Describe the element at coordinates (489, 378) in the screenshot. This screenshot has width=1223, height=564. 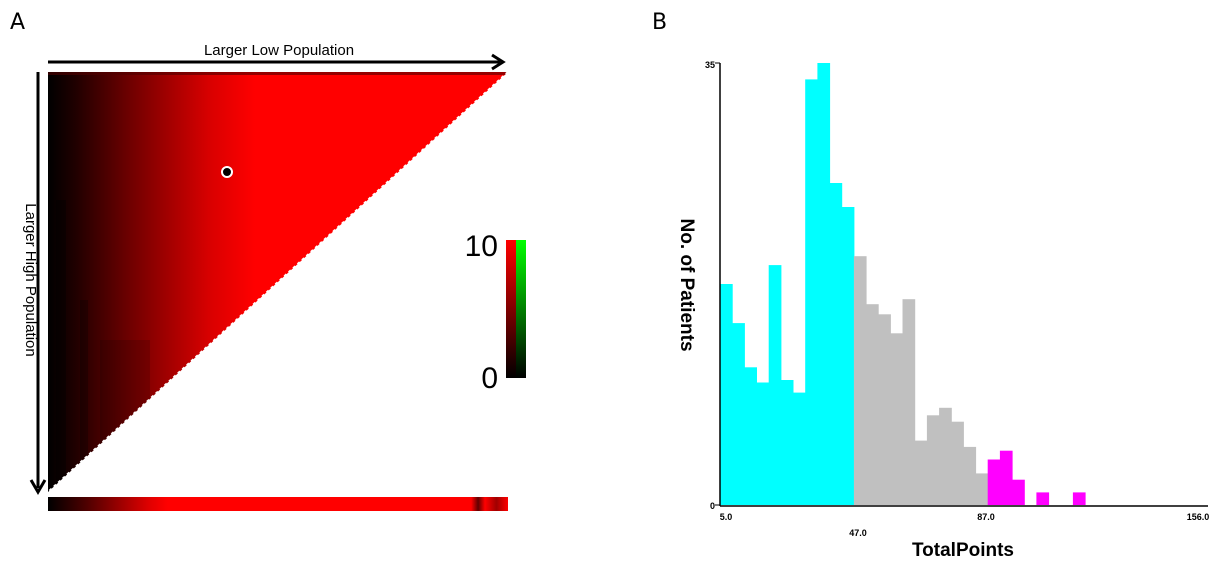
I see `colorbar-min-label: 0` at that location.